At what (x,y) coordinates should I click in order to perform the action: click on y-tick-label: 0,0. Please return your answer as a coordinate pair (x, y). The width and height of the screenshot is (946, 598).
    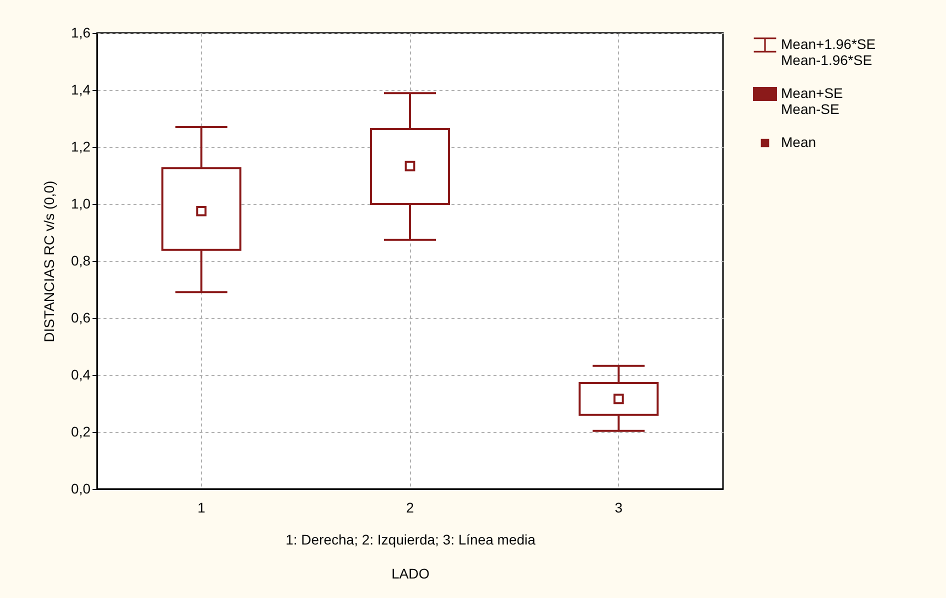
    Looking at the image, I should click on (81, 488).